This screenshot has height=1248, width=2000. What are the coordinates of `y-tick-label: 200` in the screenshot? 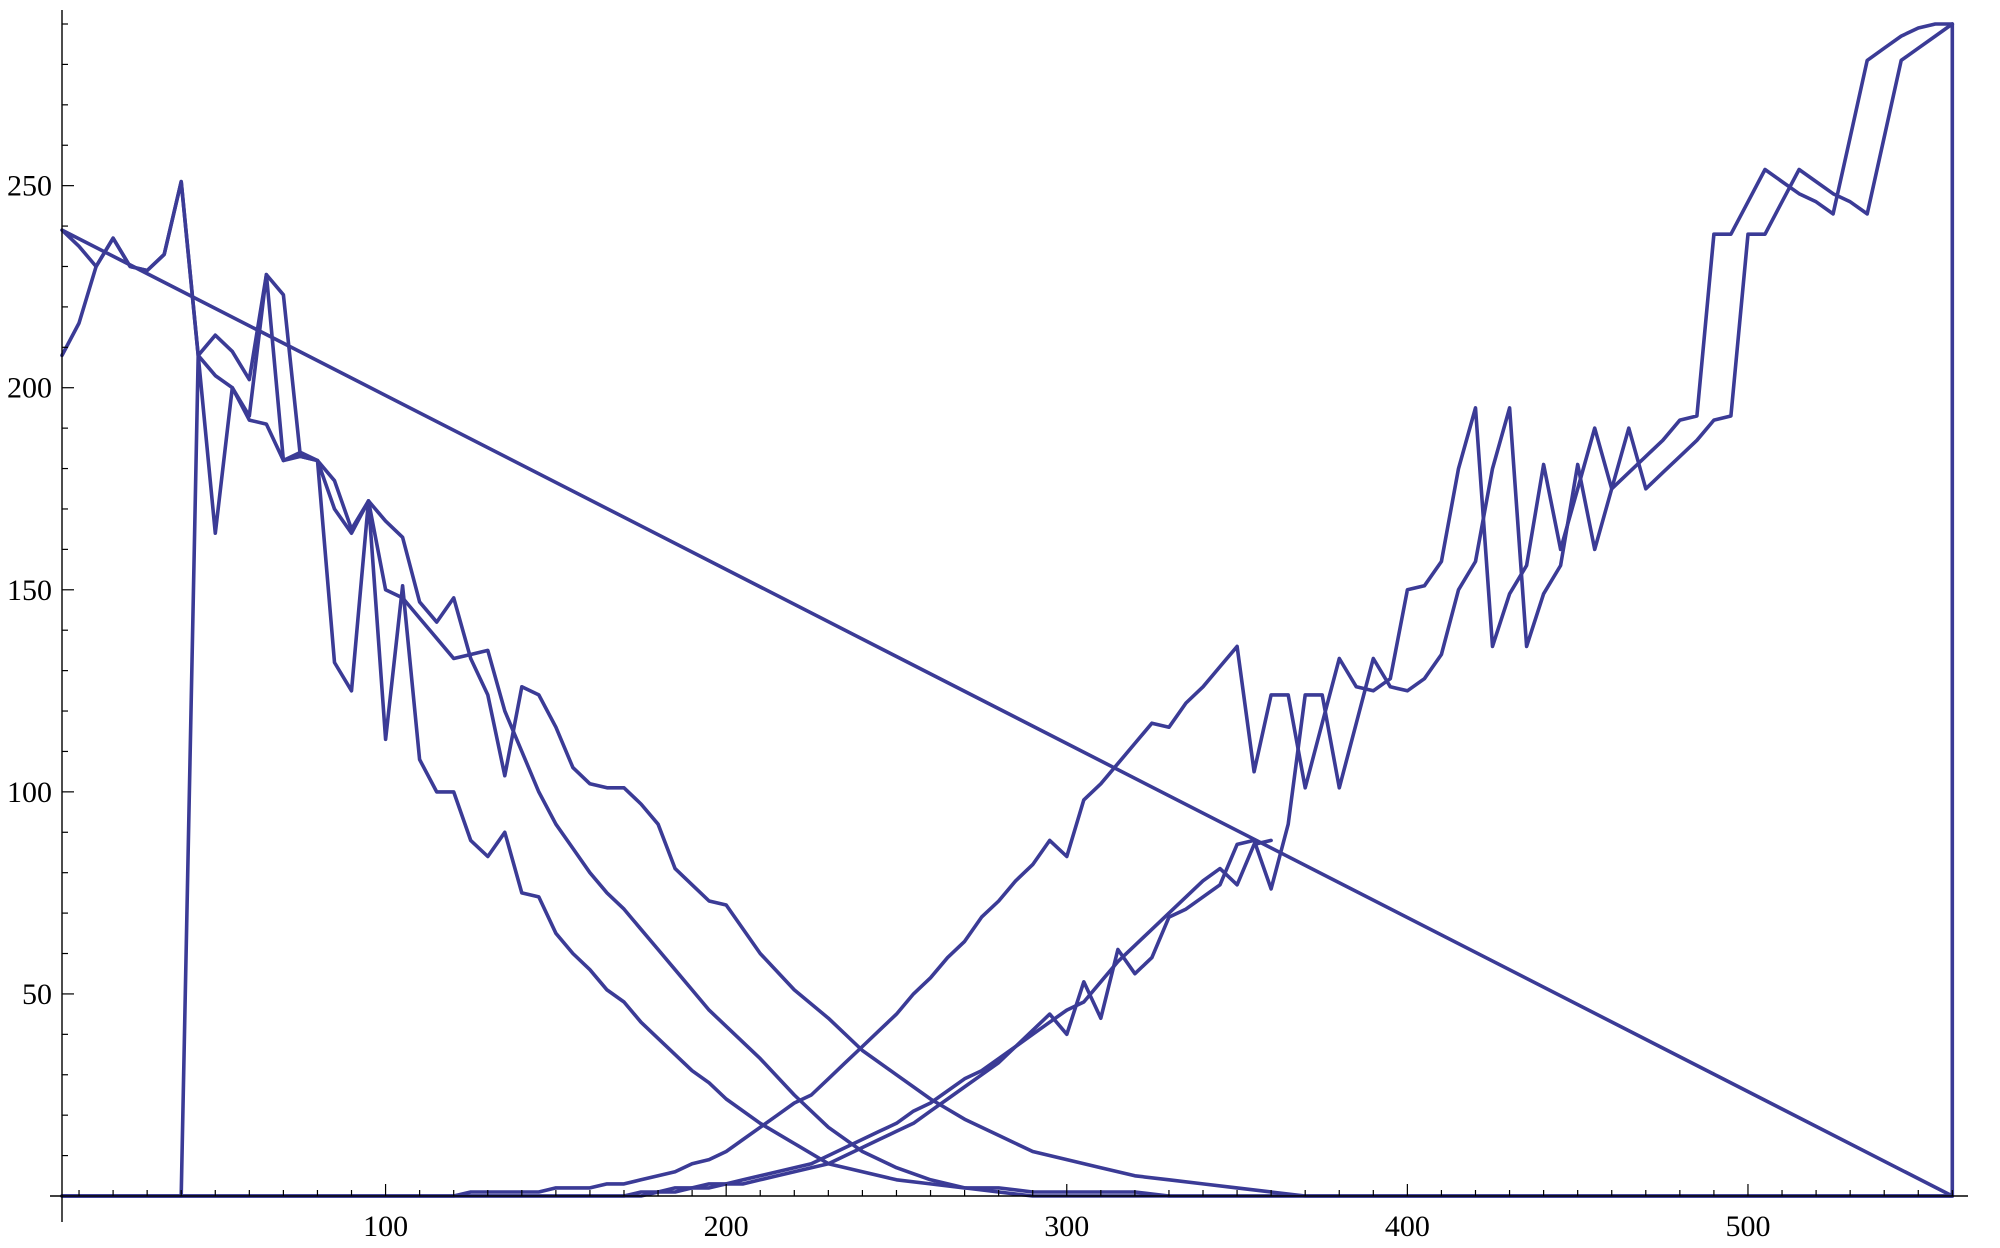 It's located at (29, 388).